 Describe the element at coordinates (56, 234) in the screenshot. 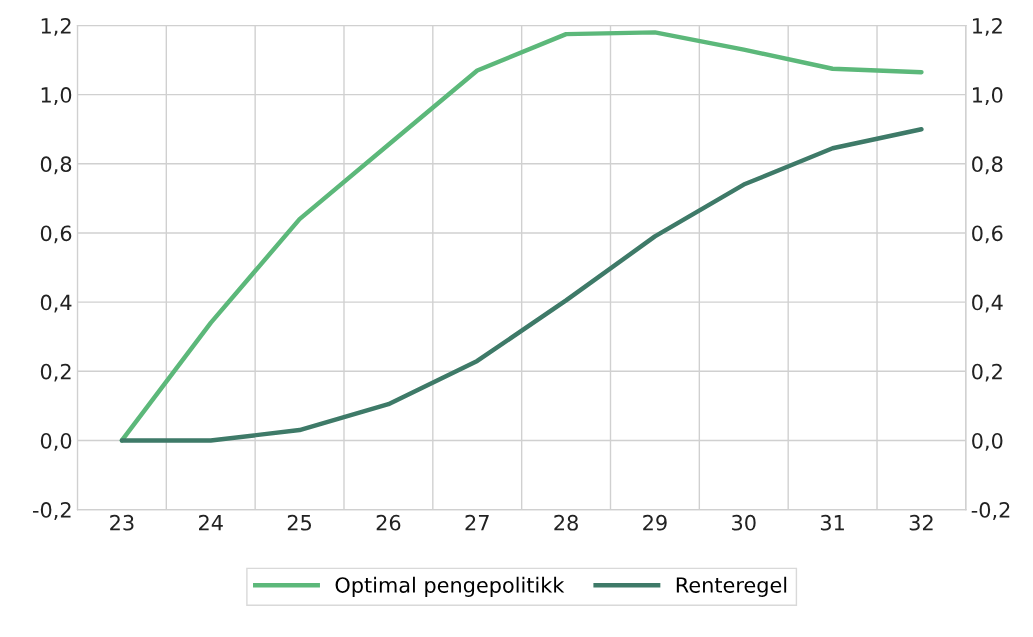

I see `y-tick-label: 0,6` at that location.